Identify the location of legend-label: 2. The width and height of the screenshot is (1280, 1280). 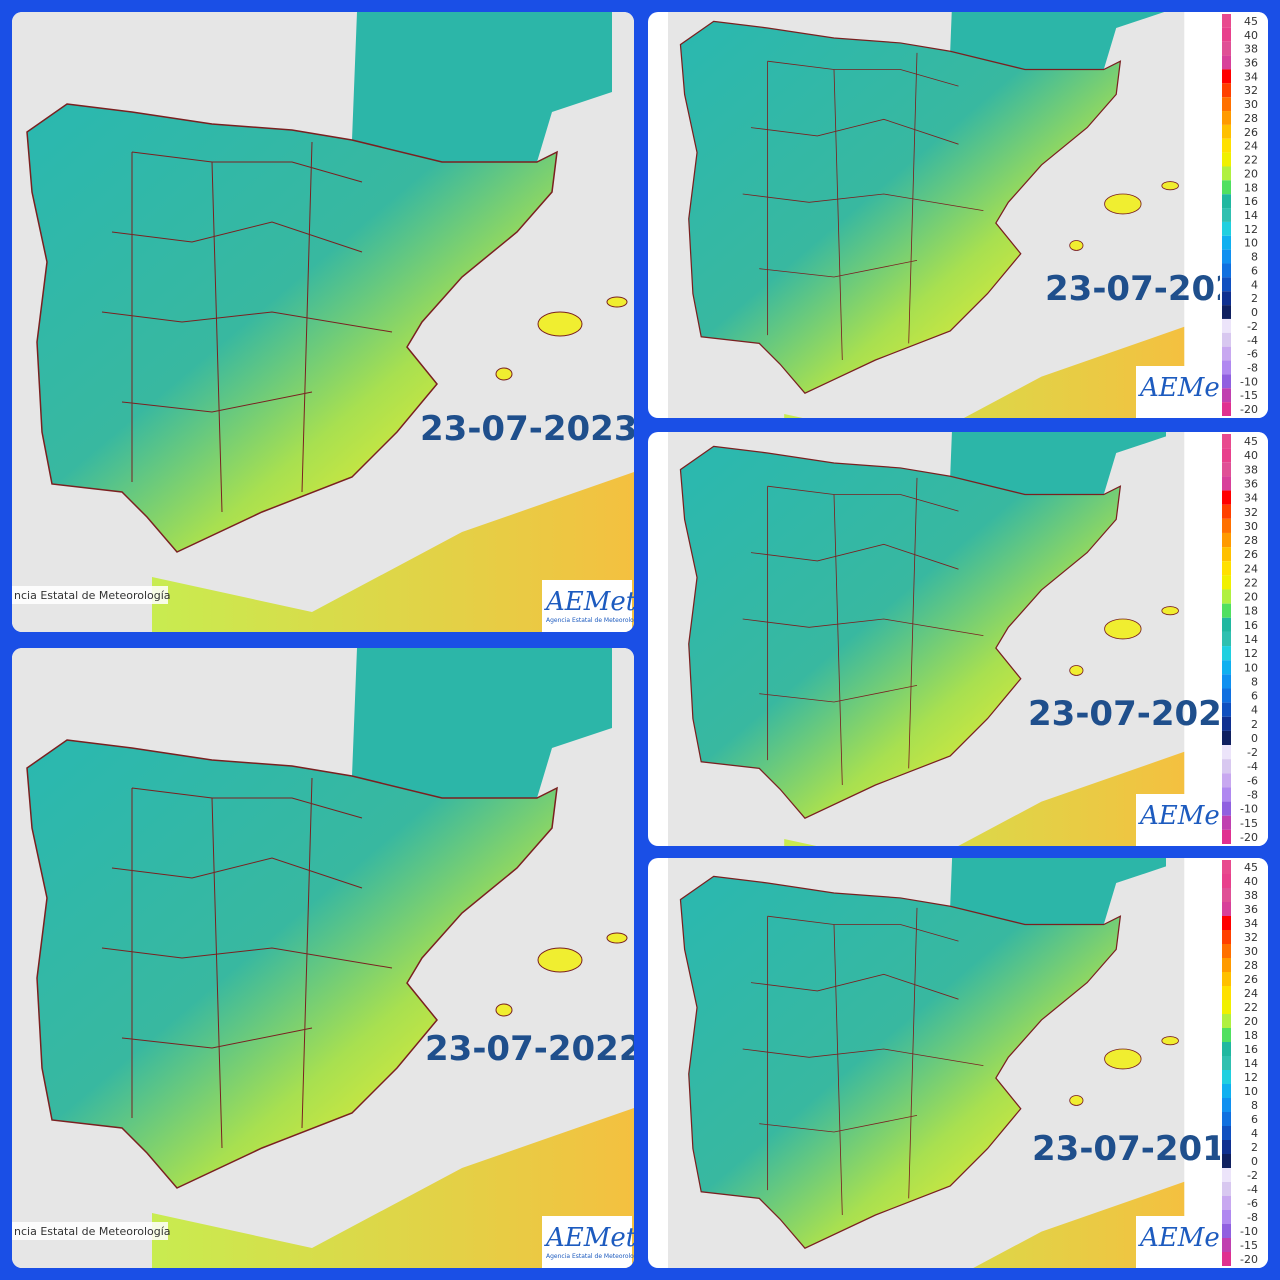
(1254, 298).